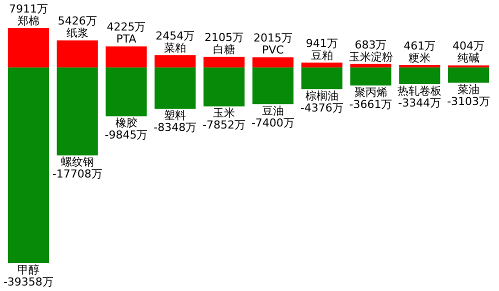  I want to click on data-label: -7852万, so click(224, 125).